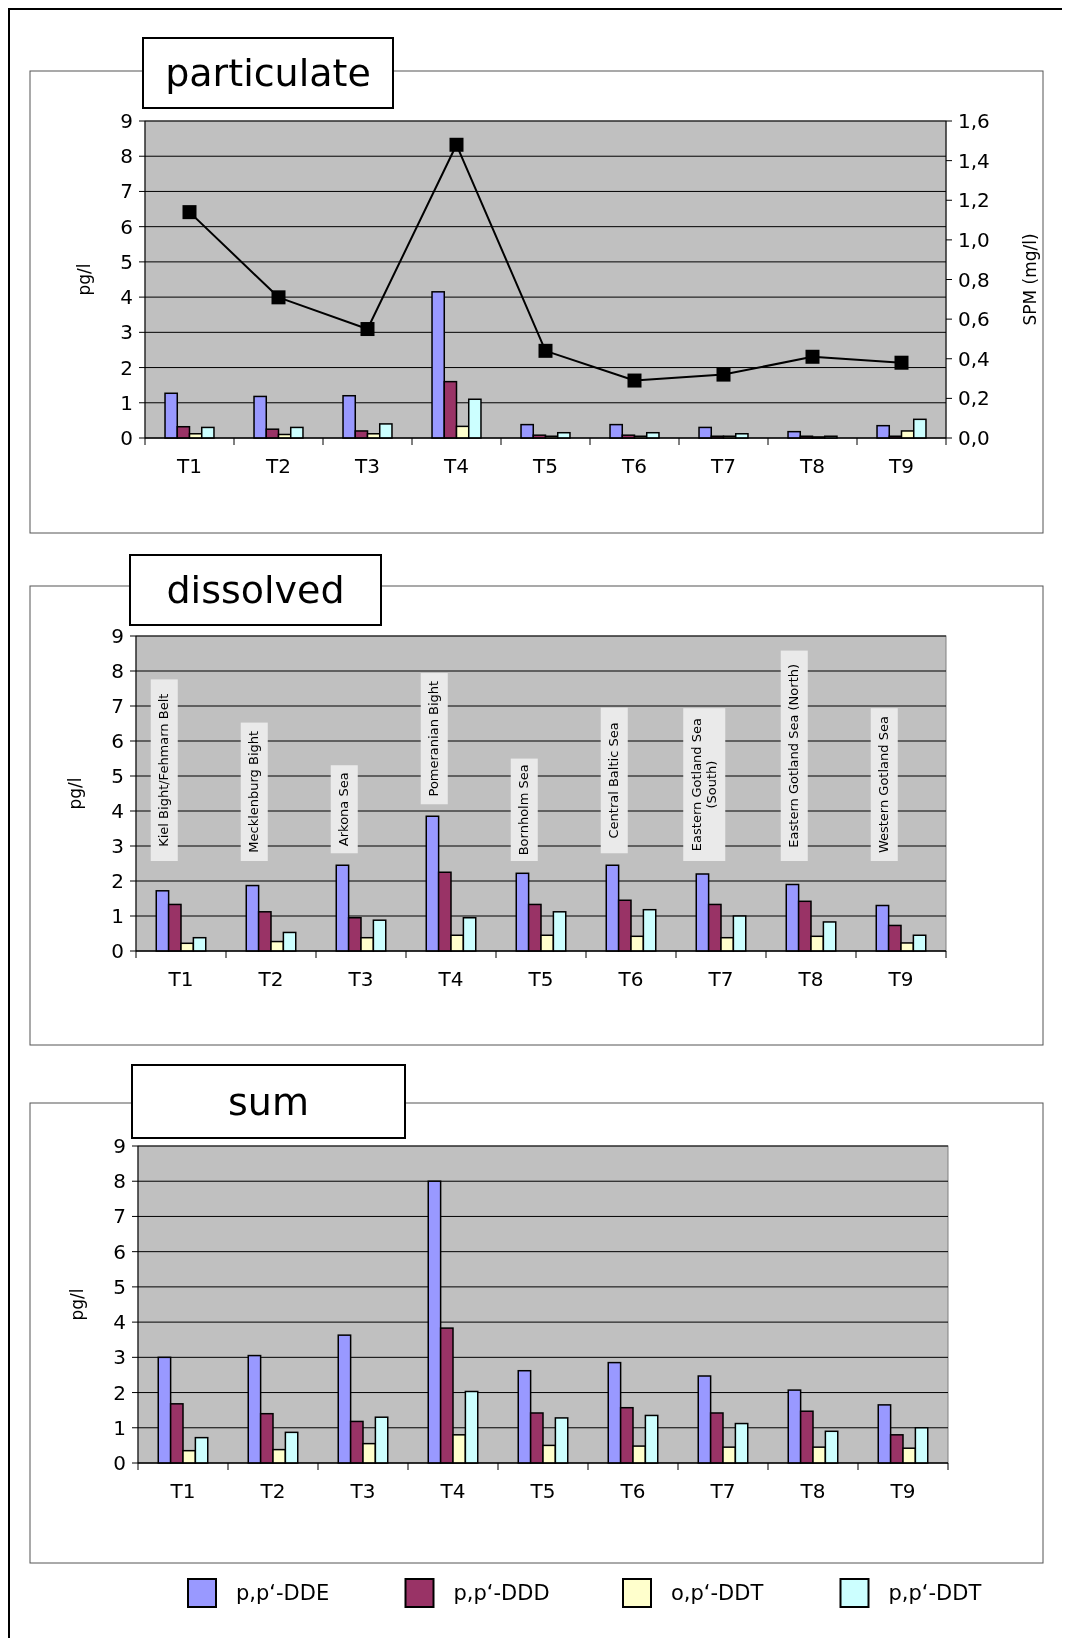  What do you see at coordinates (255, 590) in the screenshot?
I see `chart-title: dissolved` at bounding box center [255, 590].